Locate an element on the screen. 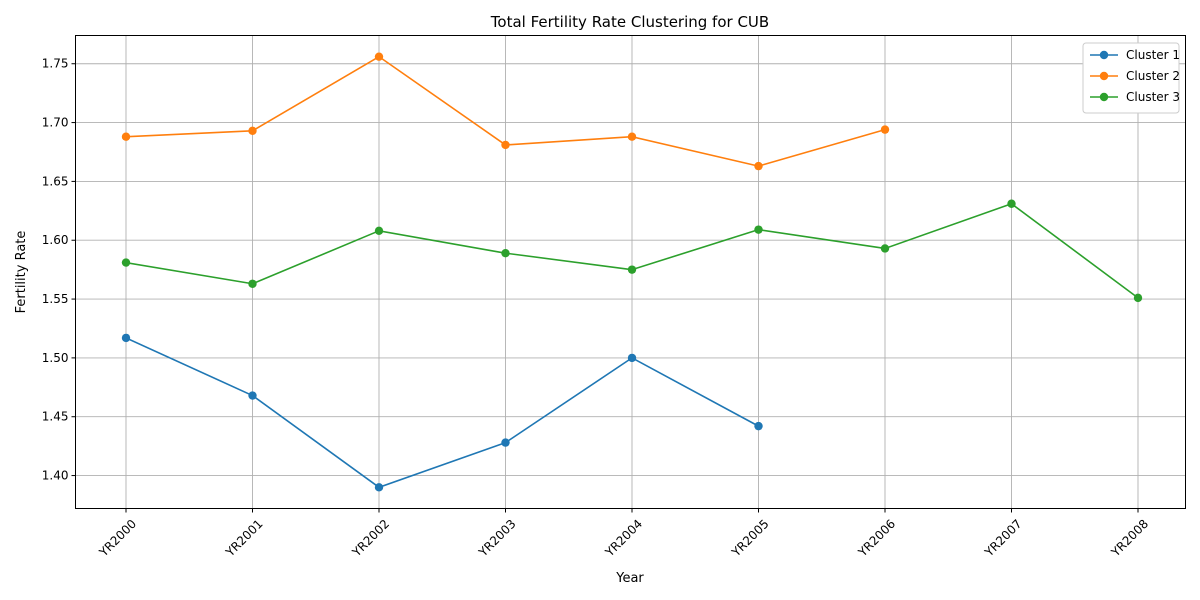 This screenshot has width=1200, height=600. x-tick-label: YR2001 is located at coordinates (243, 538).